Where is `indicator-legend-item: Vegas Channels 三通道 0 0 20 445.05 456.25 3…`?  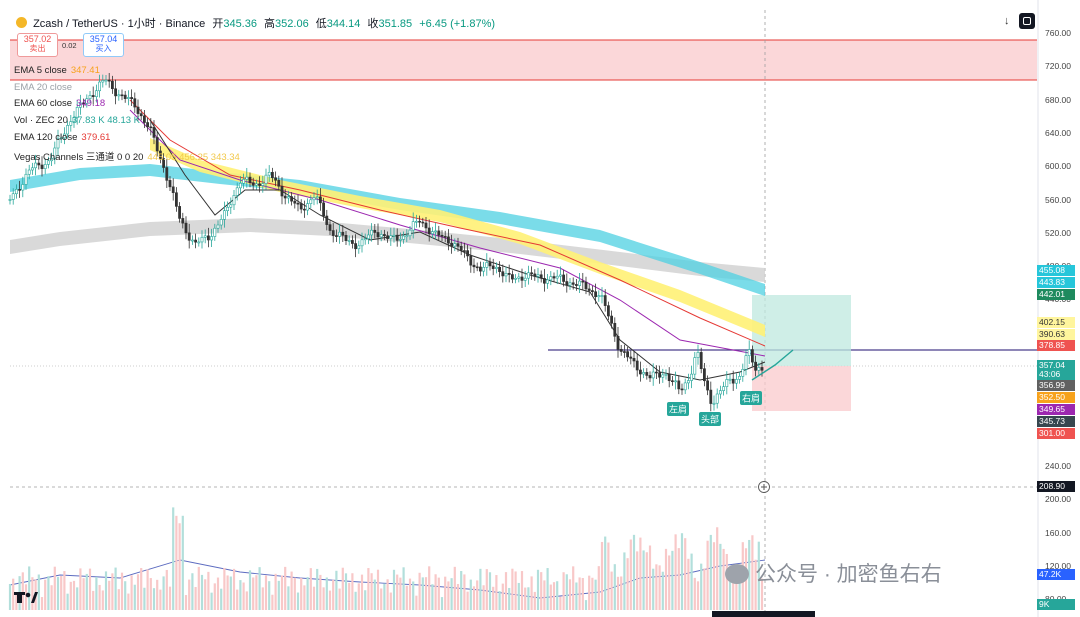
indicator-legend-item: Vegas Channels 三通道 0 0 20 445.05 456.25 3… is located at coordinates (127, 156).